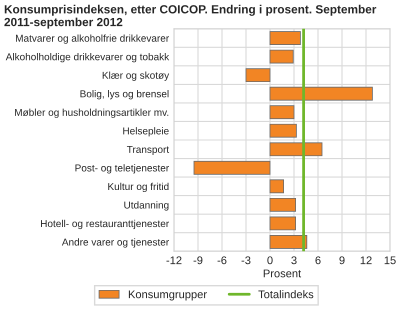 This screenshot has height=320, width=400. I want to click on x-tick-label: -9, so click(198, 260).